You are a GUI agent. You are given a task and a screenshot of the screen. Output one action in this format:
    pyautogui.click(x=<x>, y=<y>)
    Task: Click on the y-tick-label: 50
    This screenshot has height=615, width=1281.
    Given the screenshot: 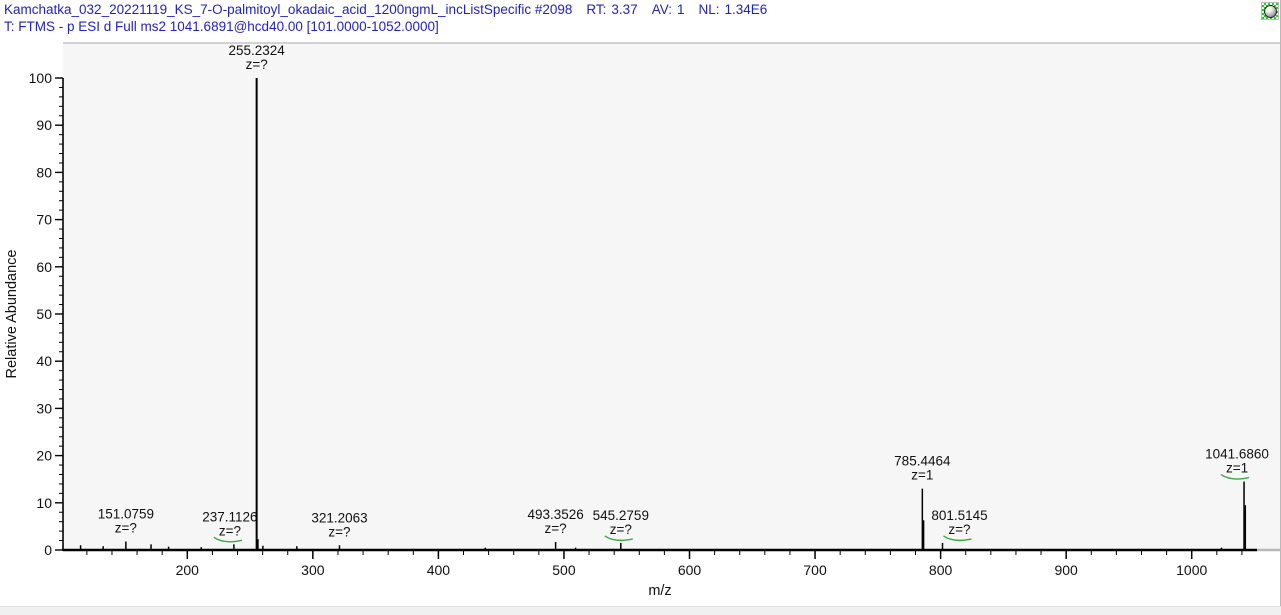 What is the action you would take?
    pyautogui.click(x=44, y=314)
    